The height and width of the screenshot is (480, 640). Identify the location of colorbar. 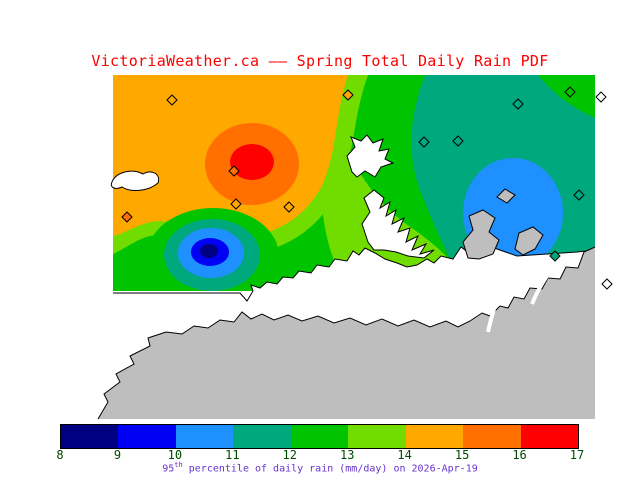
(319, 436).